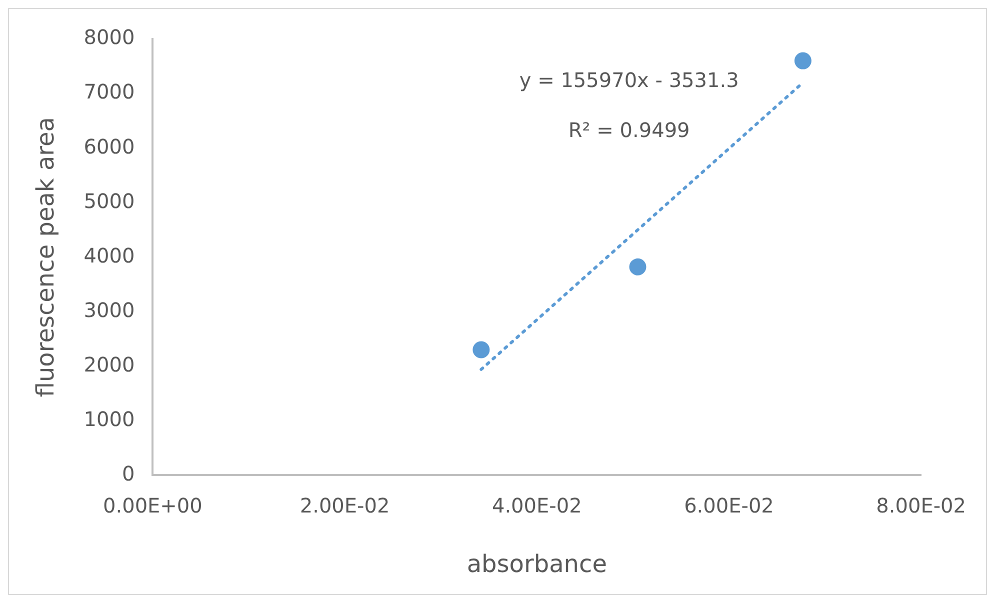  Describe the element at coordinates (921, 505) in the screenshot. I see `x-tick-label: 8.00E-02` at that location.